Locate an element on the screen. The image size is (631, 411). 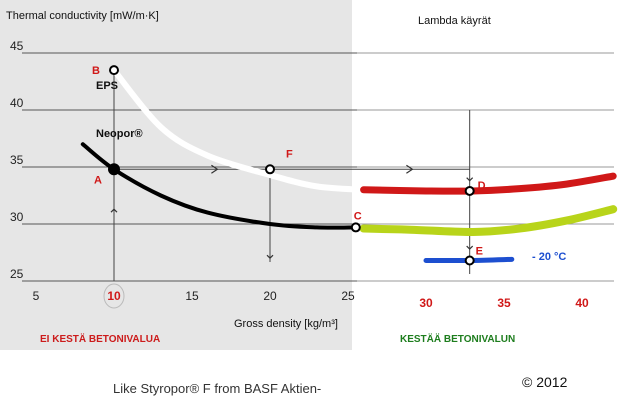
footer-copyright: © 2012 is located at coordinates (545, 382).